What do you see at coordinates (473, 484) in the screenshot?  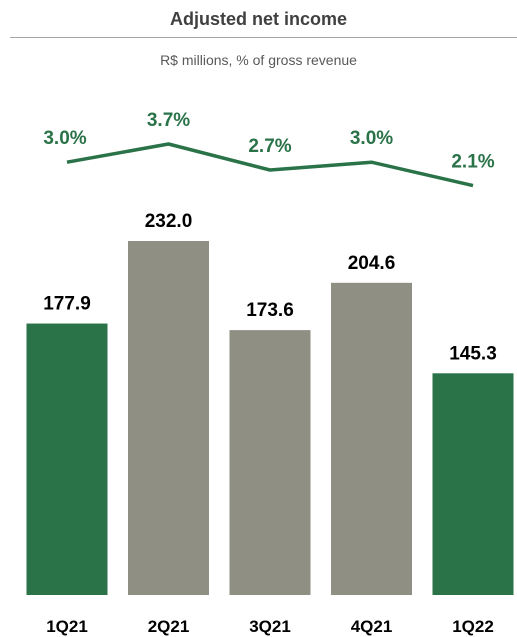 I see `bar-1Q22` at bounding box center [473, 484].